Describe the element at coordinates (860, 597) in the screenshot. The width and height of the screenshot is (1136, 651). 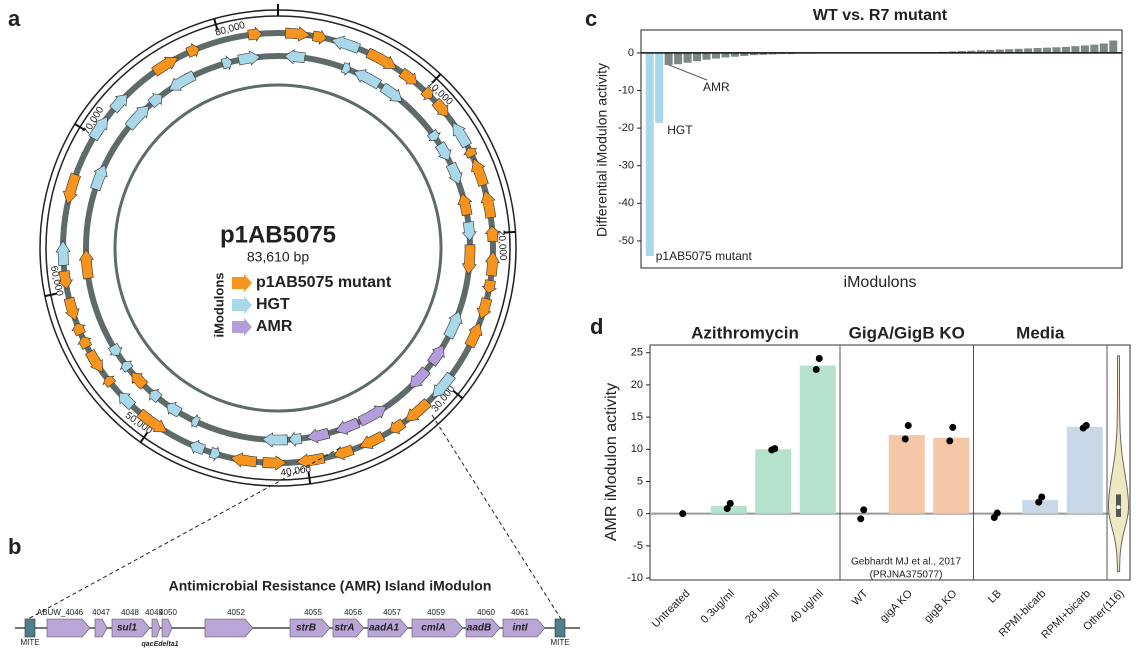
I see `x-tick-label: WT` at that location.